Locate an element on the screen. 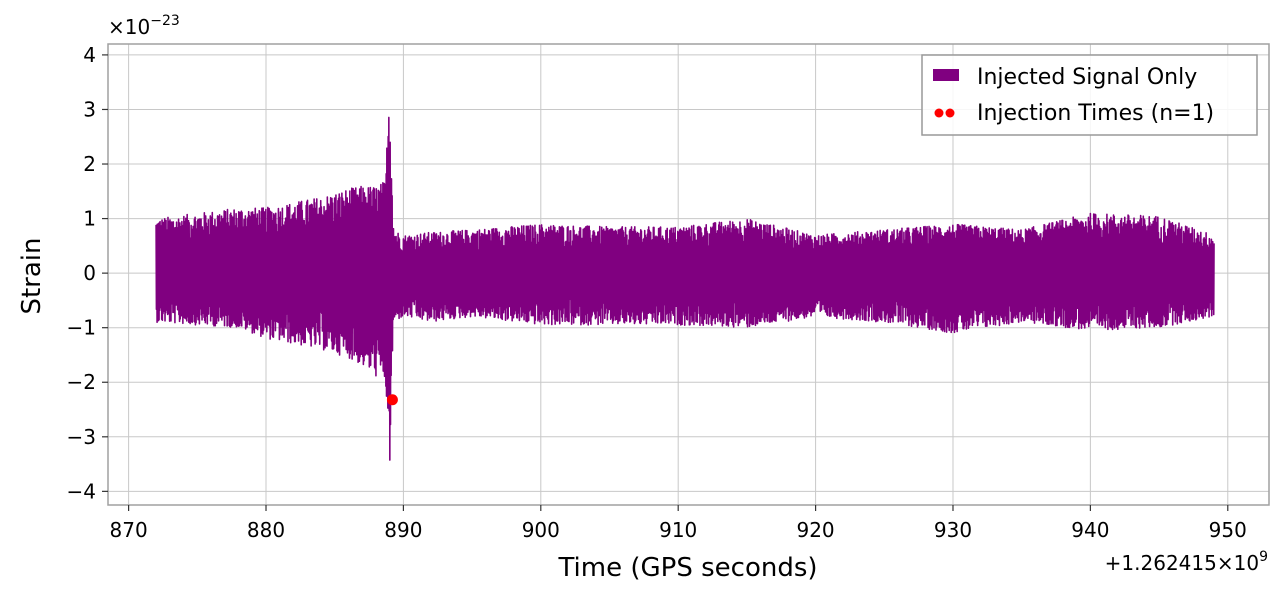 The width and height of the screenshot is (1284, 598). y-tick-label: 2 is located at coordinates (89, 164).